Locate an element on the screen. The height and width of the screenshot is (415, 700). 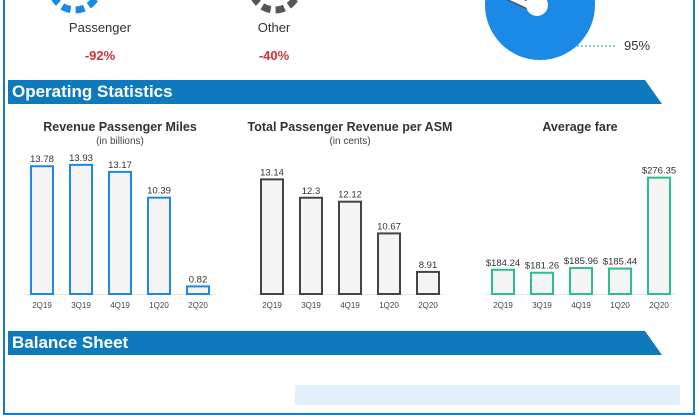
data-label: $184.24 is located at coordinates (503, 263).